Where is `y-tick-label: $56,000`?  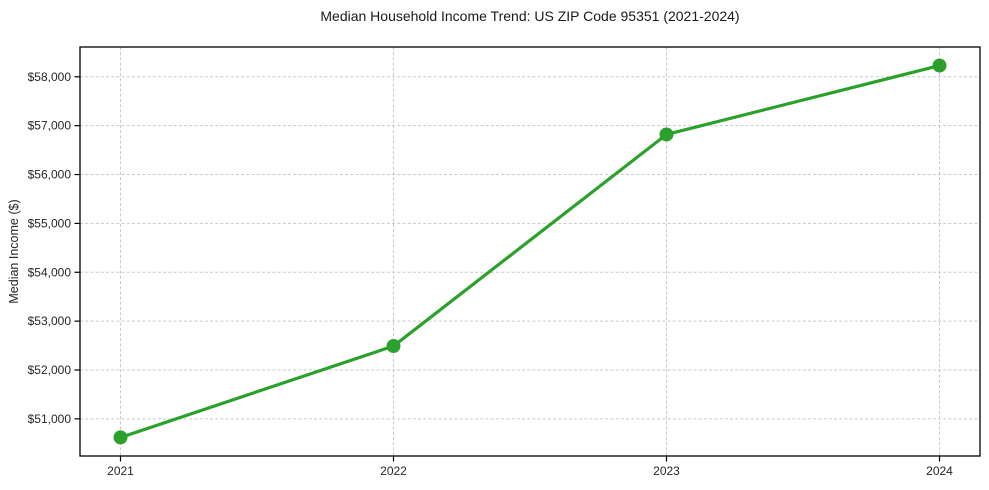 y-tick-label: $56,000 is located at coordinates (50, 175).